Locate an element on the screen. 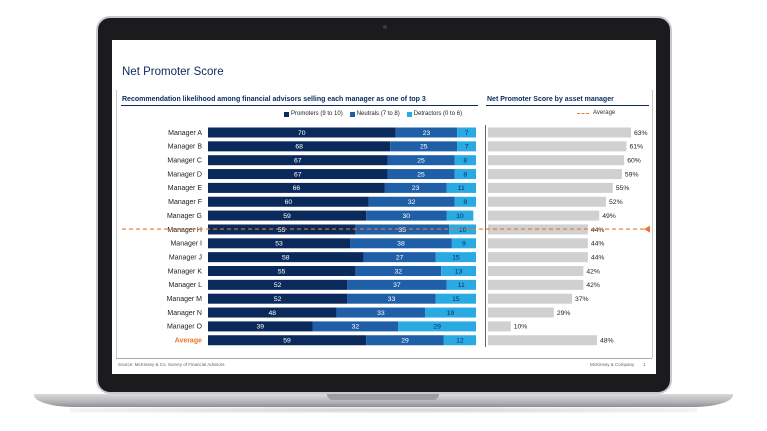  data-label-detractors: 29 is located at coordinates (437, 327).